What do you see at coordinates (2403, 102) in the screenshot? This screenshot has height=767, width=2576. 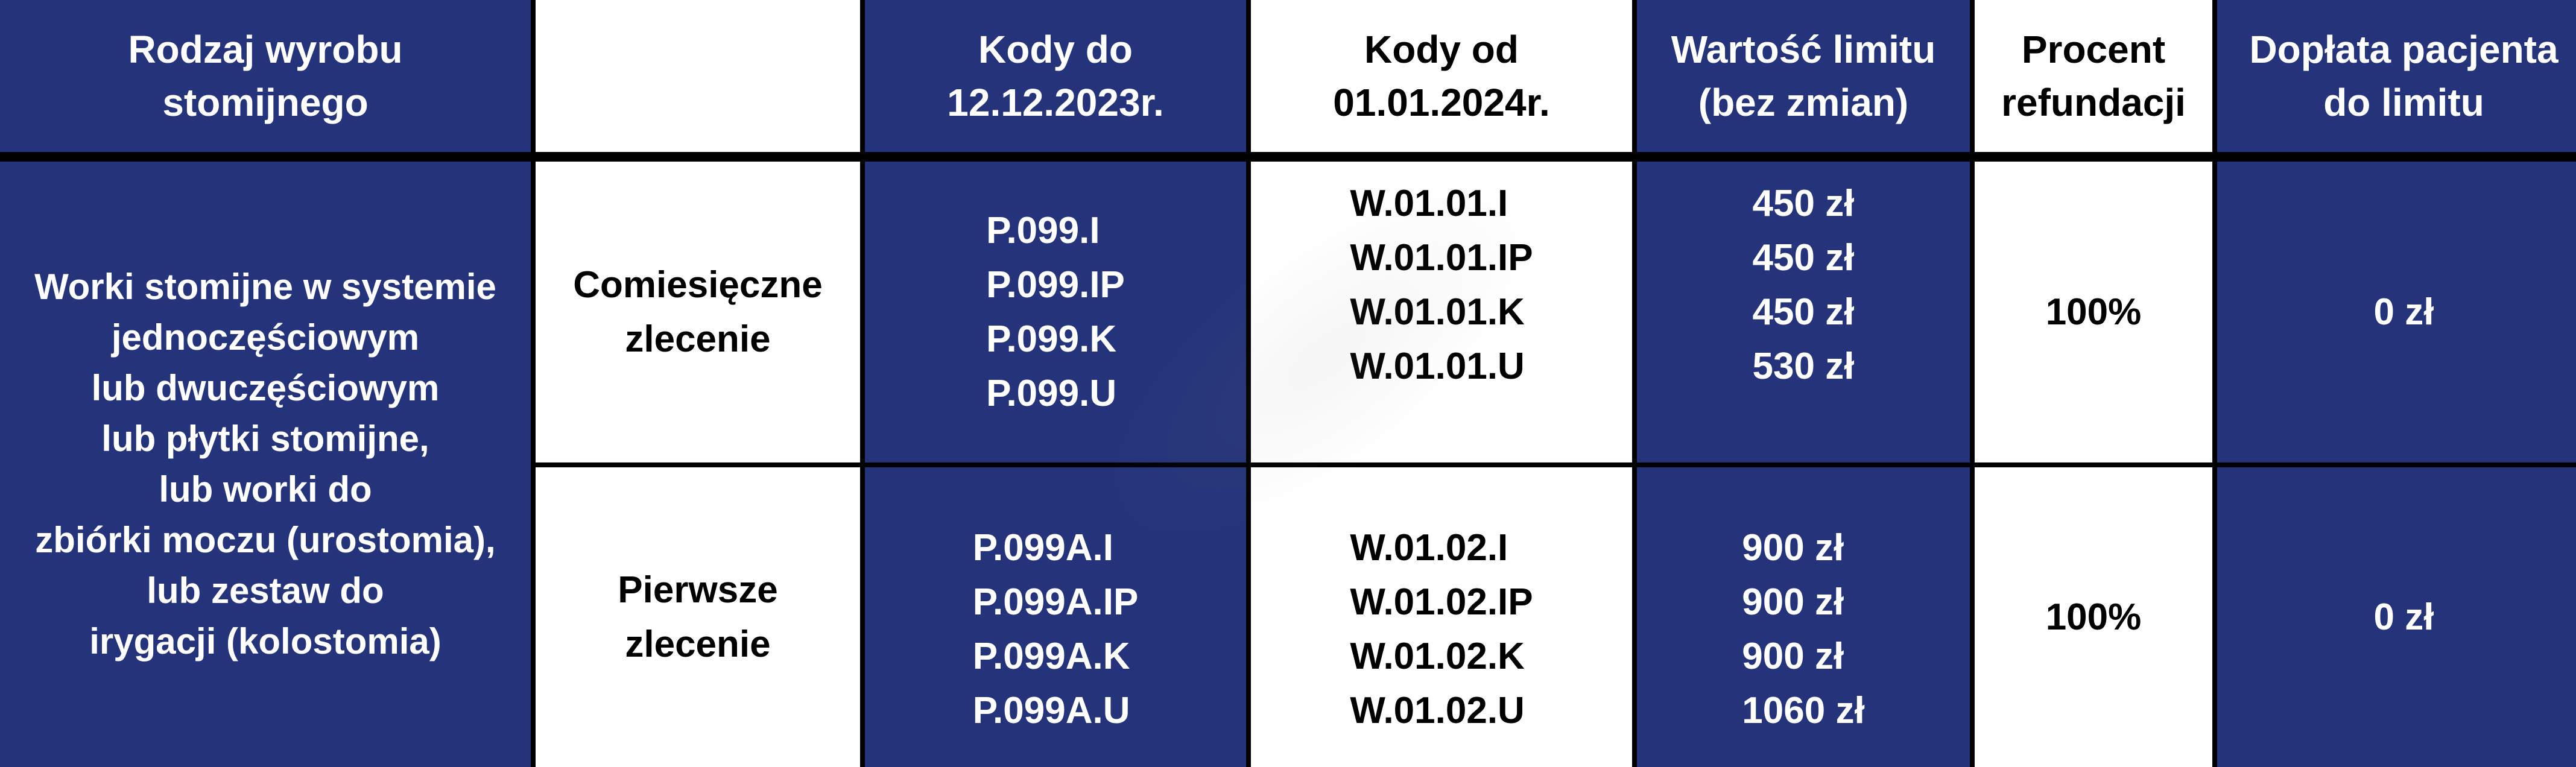 I see `header-text: do limitu` at bounding box center [2403, 102].